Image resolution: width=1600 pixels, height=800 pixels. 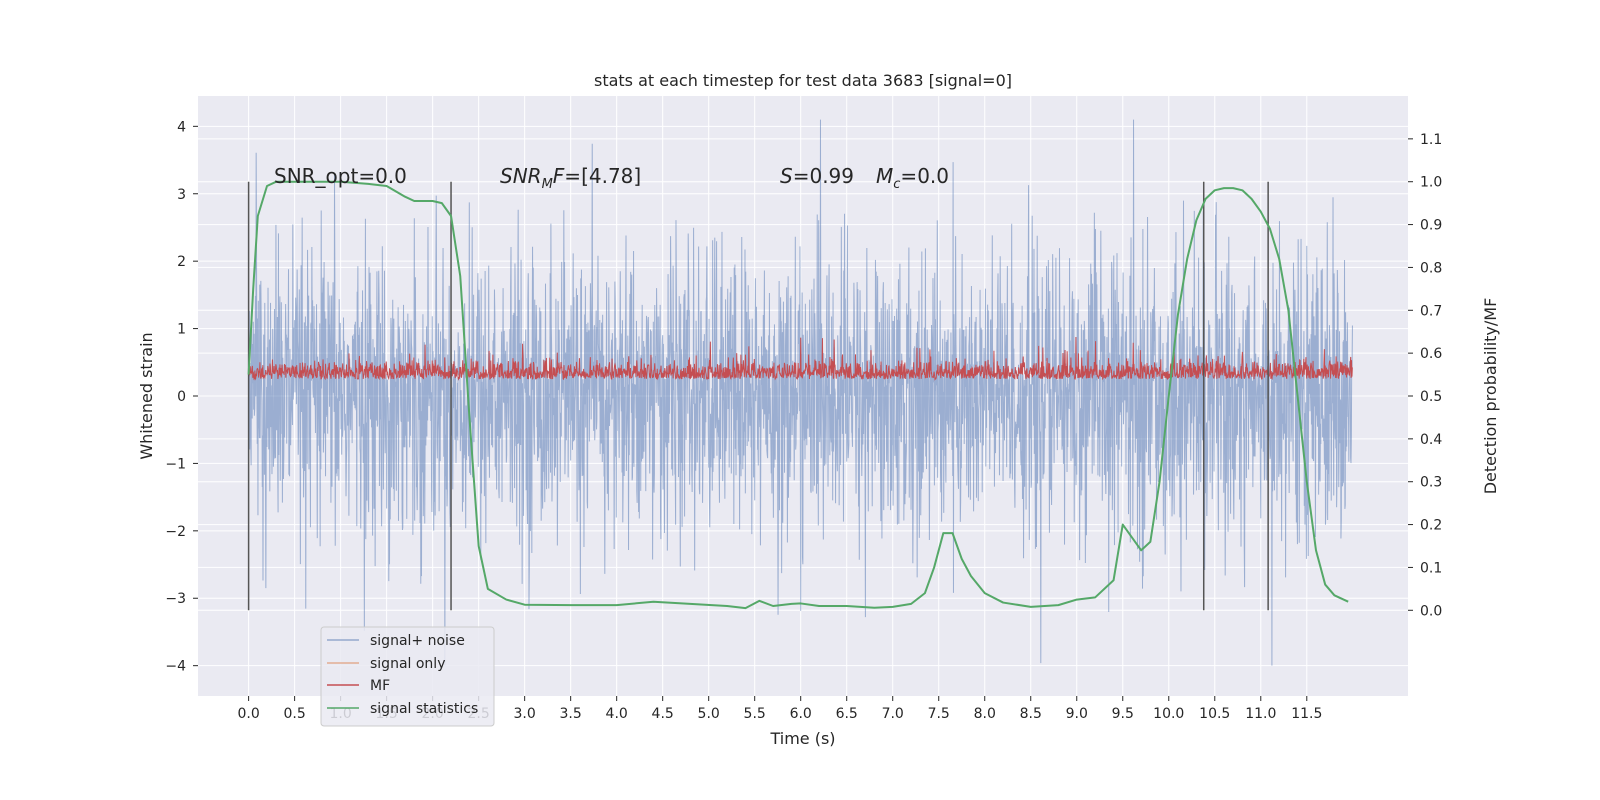 I want to click on x-tick-label: 7.0, so click(x=893, y=714).